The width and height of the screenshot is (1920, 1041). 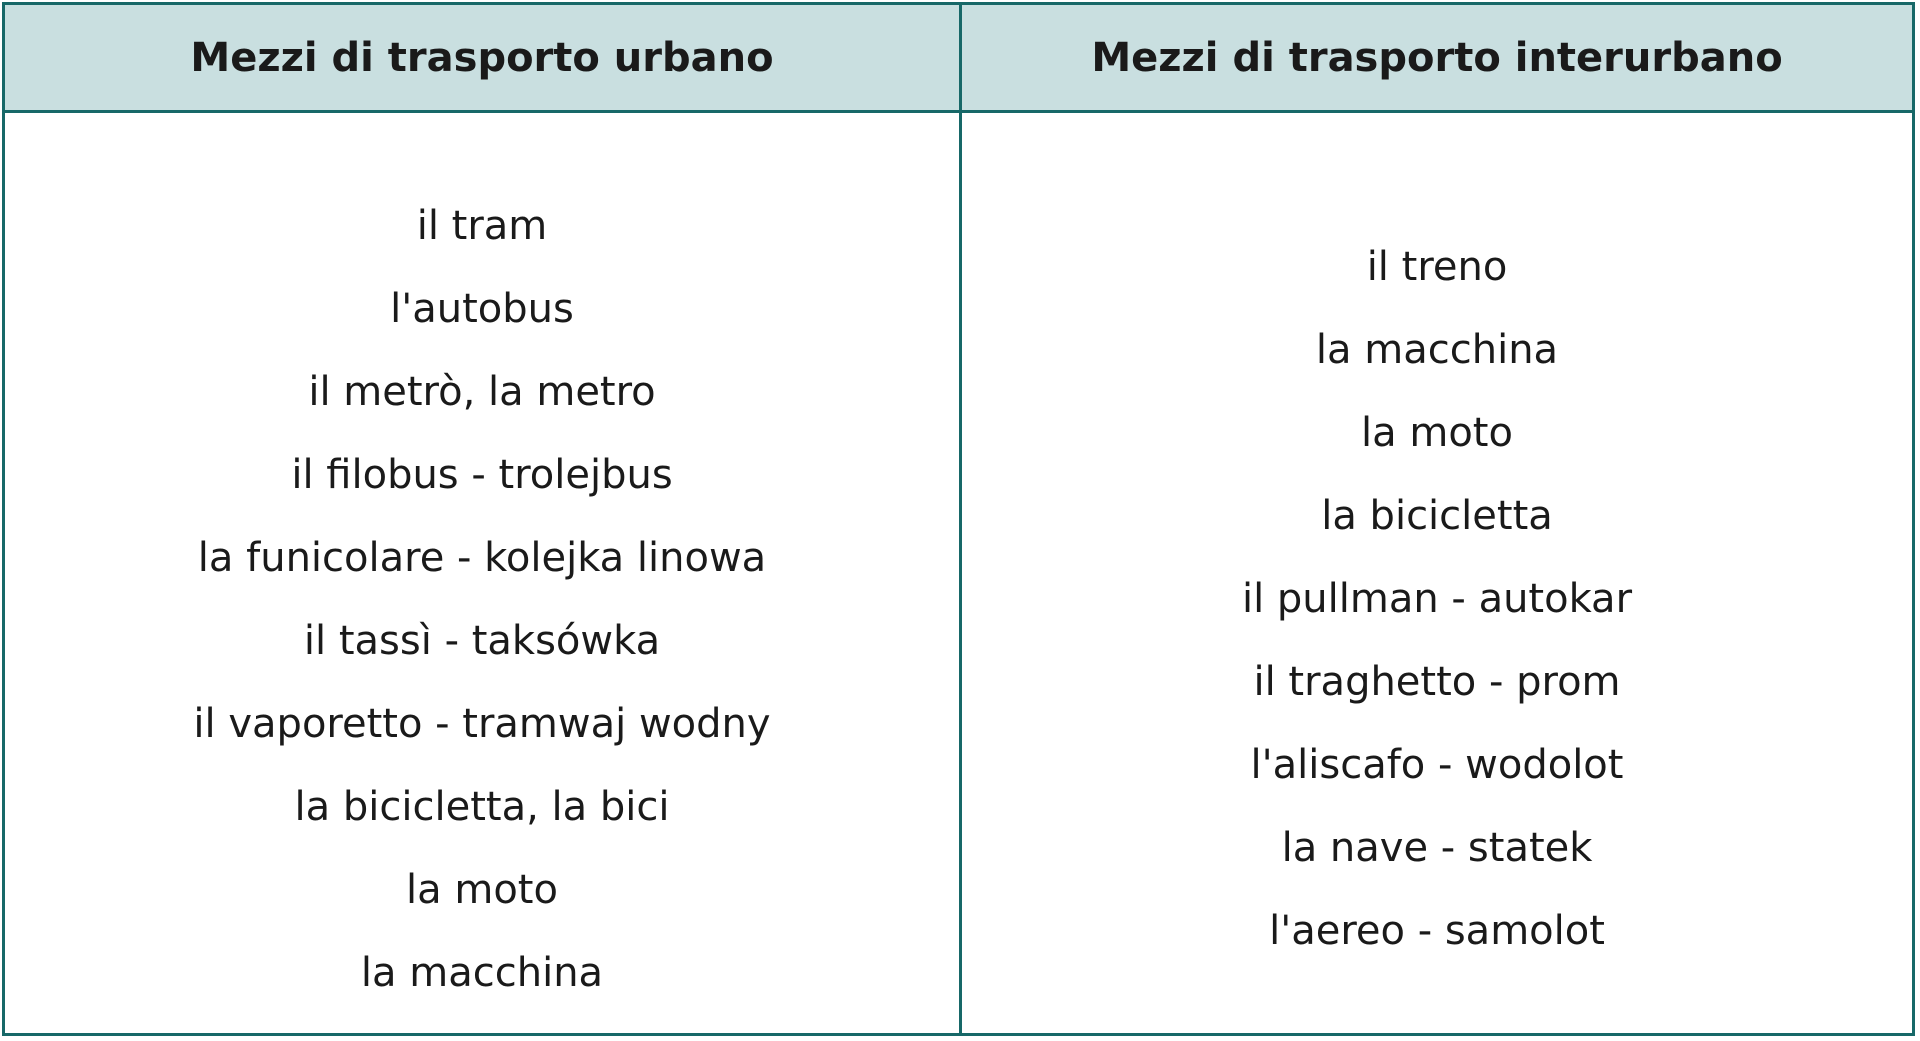 I want to click on urban-item: la bicicletta, la bici, so click(x=482, y=807).